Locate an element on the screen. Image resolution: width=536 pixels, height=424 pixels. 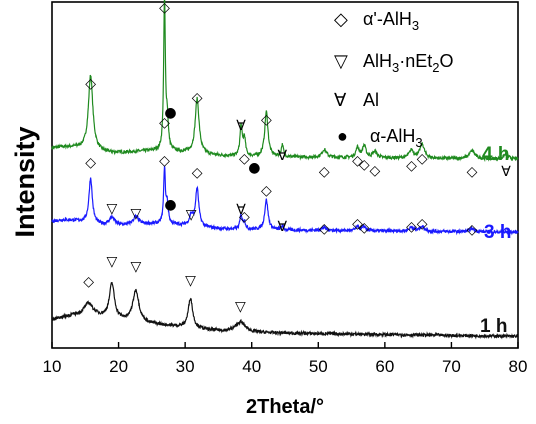
x-tick-label: 10 is located at coordinates (52, 366).